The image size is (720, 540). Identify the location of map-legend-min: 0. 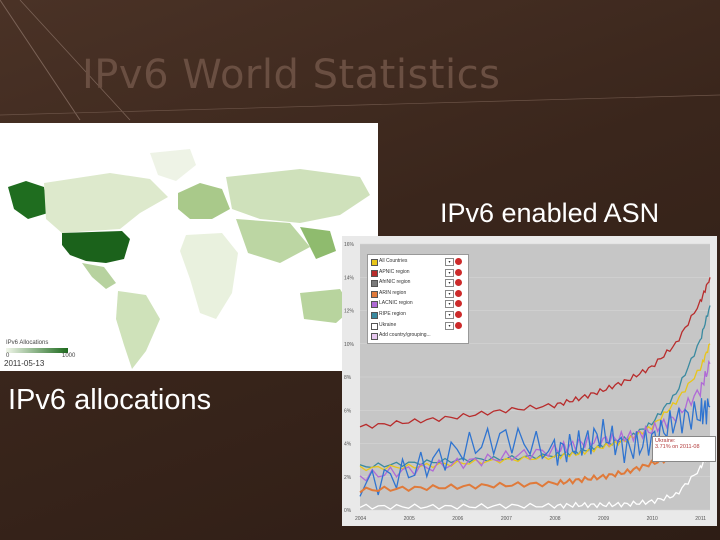
(8, 356).